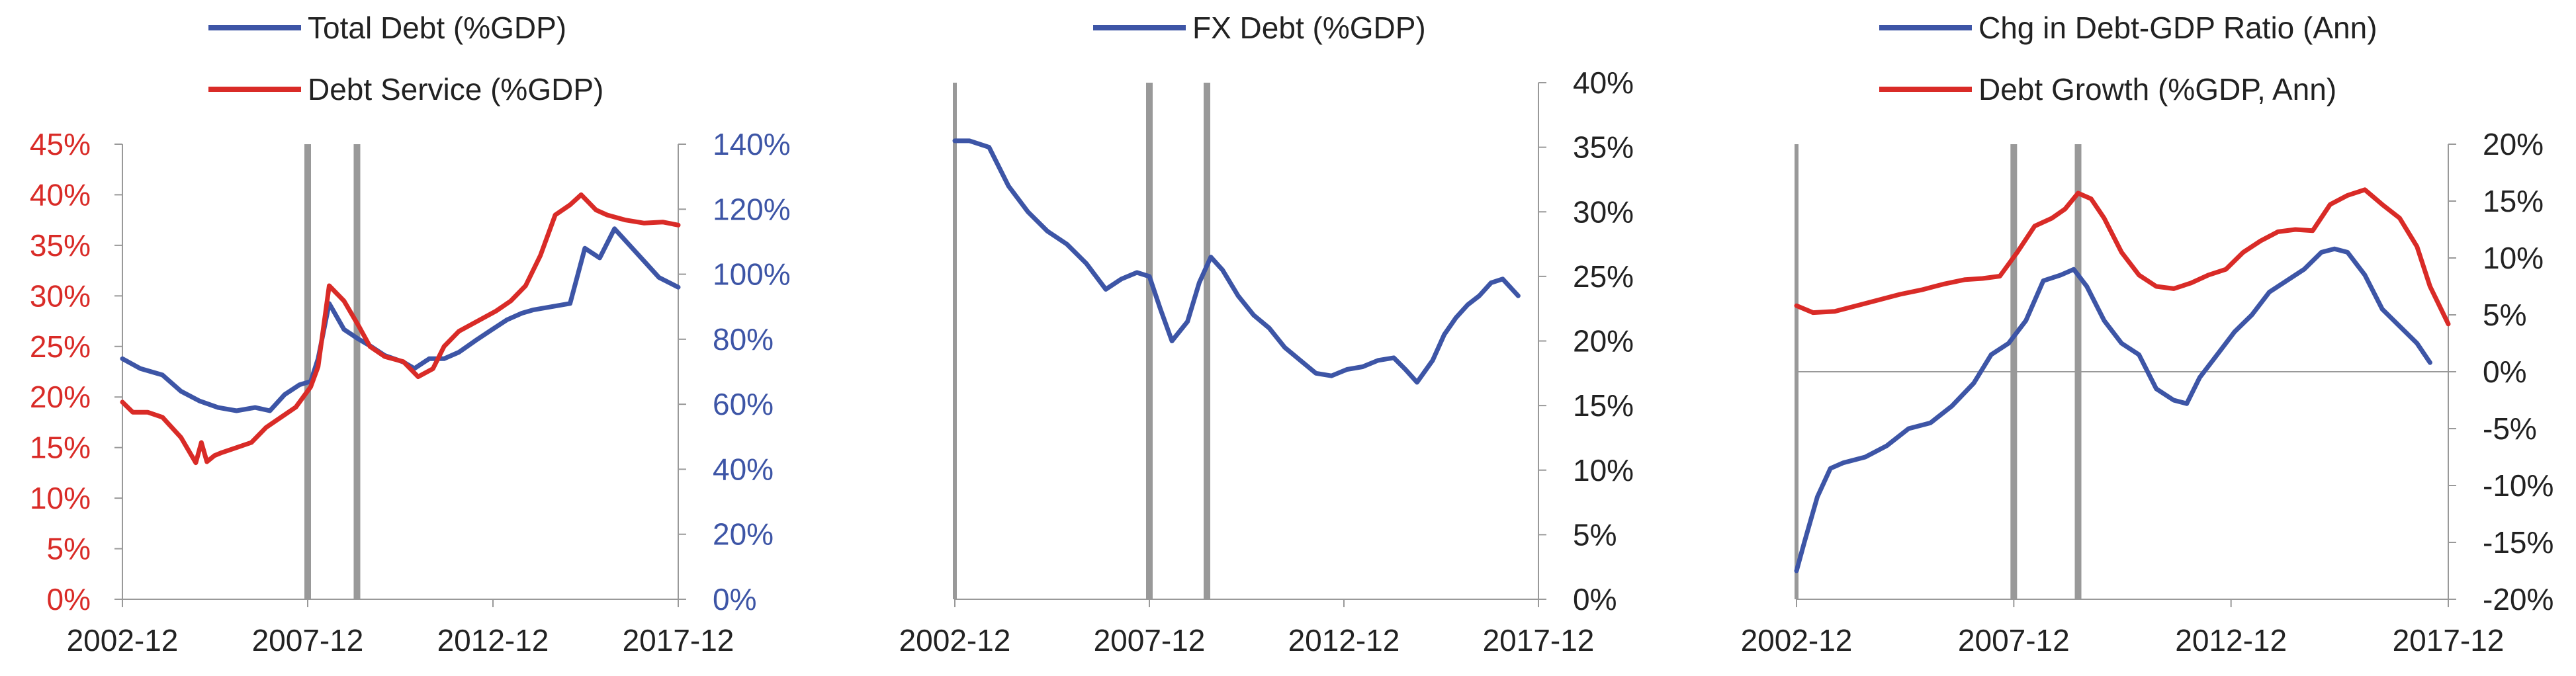  I want to click on y-right-tick-label: 100%, so click(752, 274).